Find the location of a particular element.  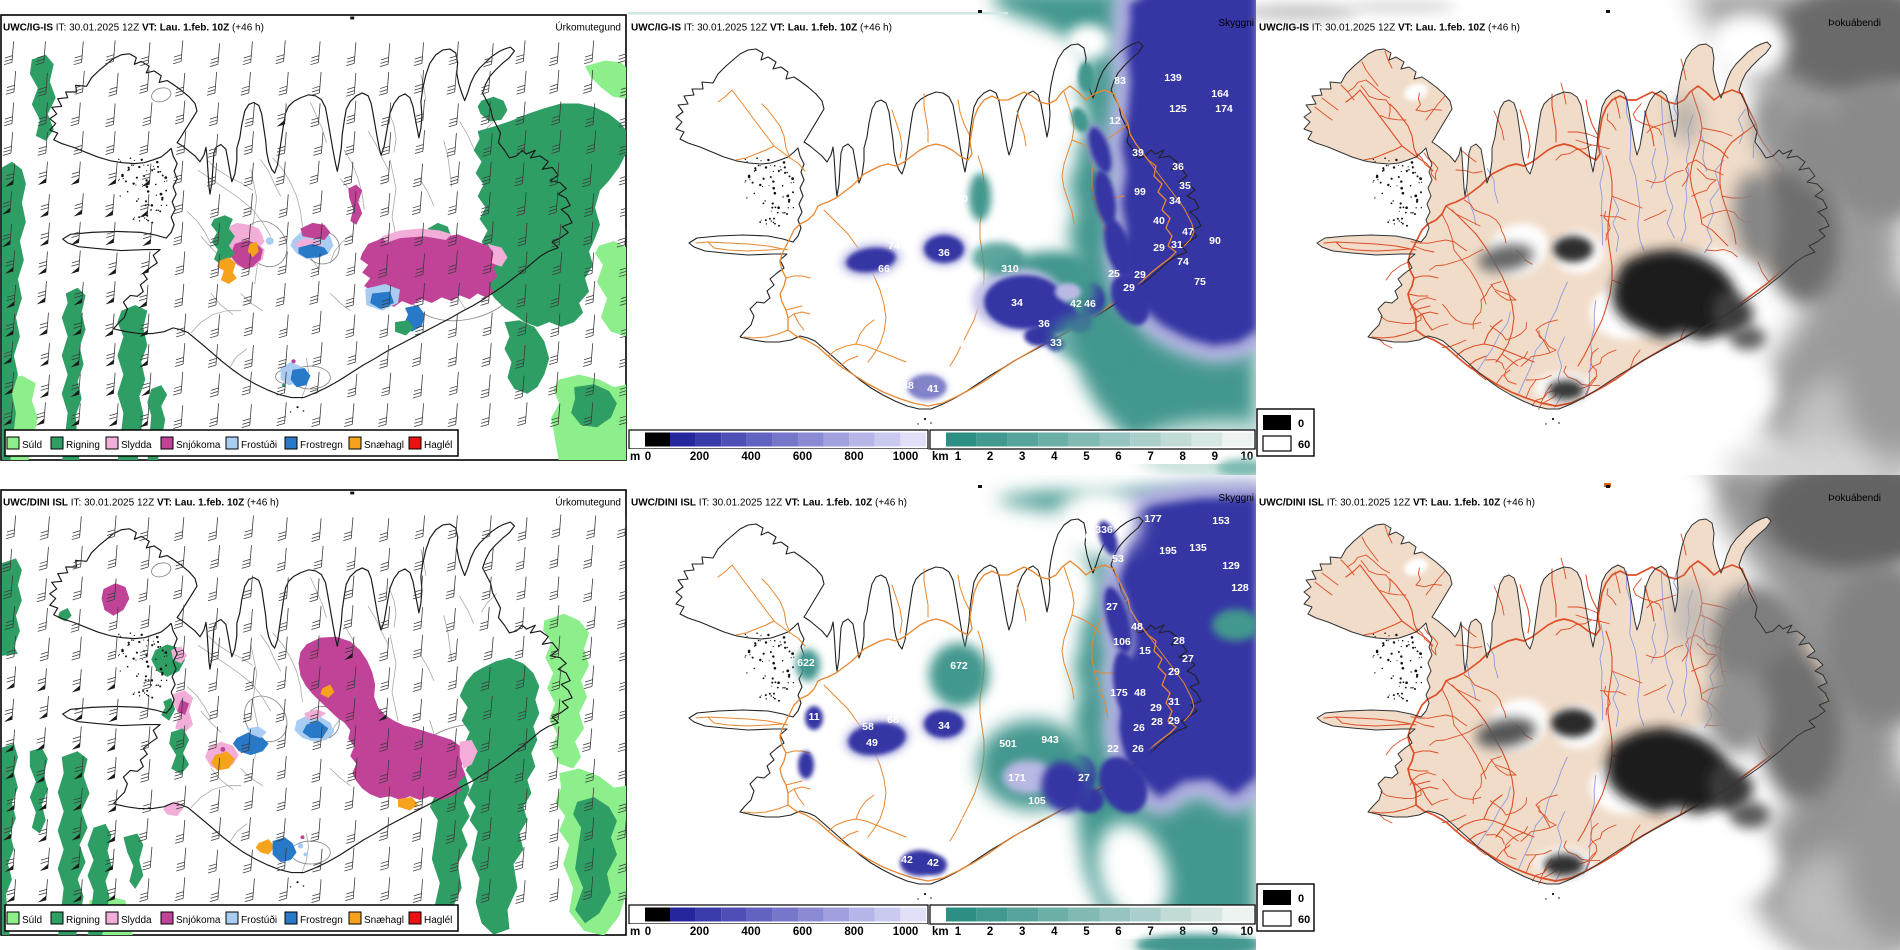

svg-text: 35 is located at coordinates (1185, 186).